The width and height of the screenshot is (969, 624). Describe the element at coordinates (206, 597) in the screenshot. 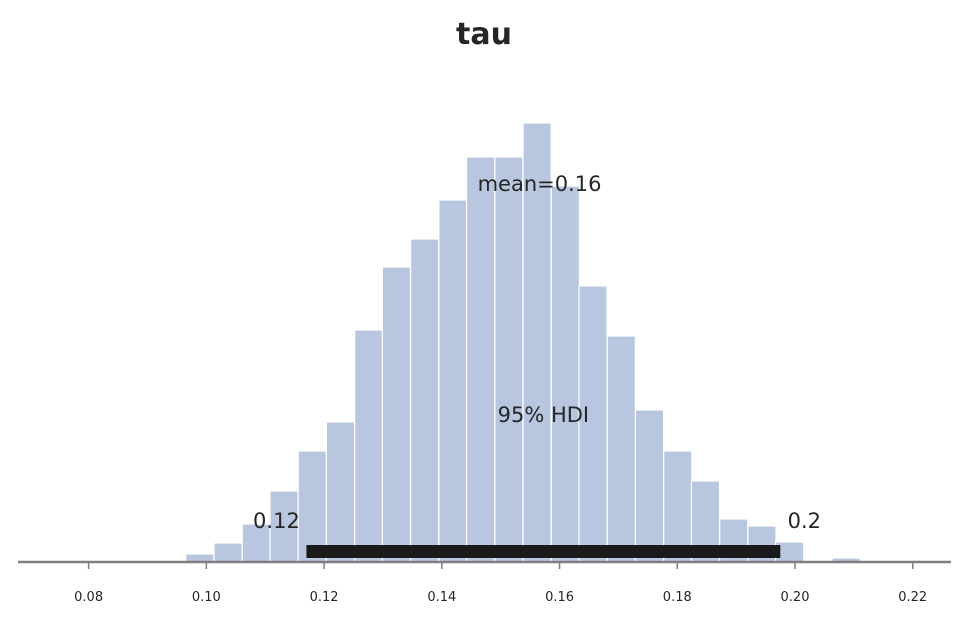

I see `x-tick-label: 0.10` at that location.